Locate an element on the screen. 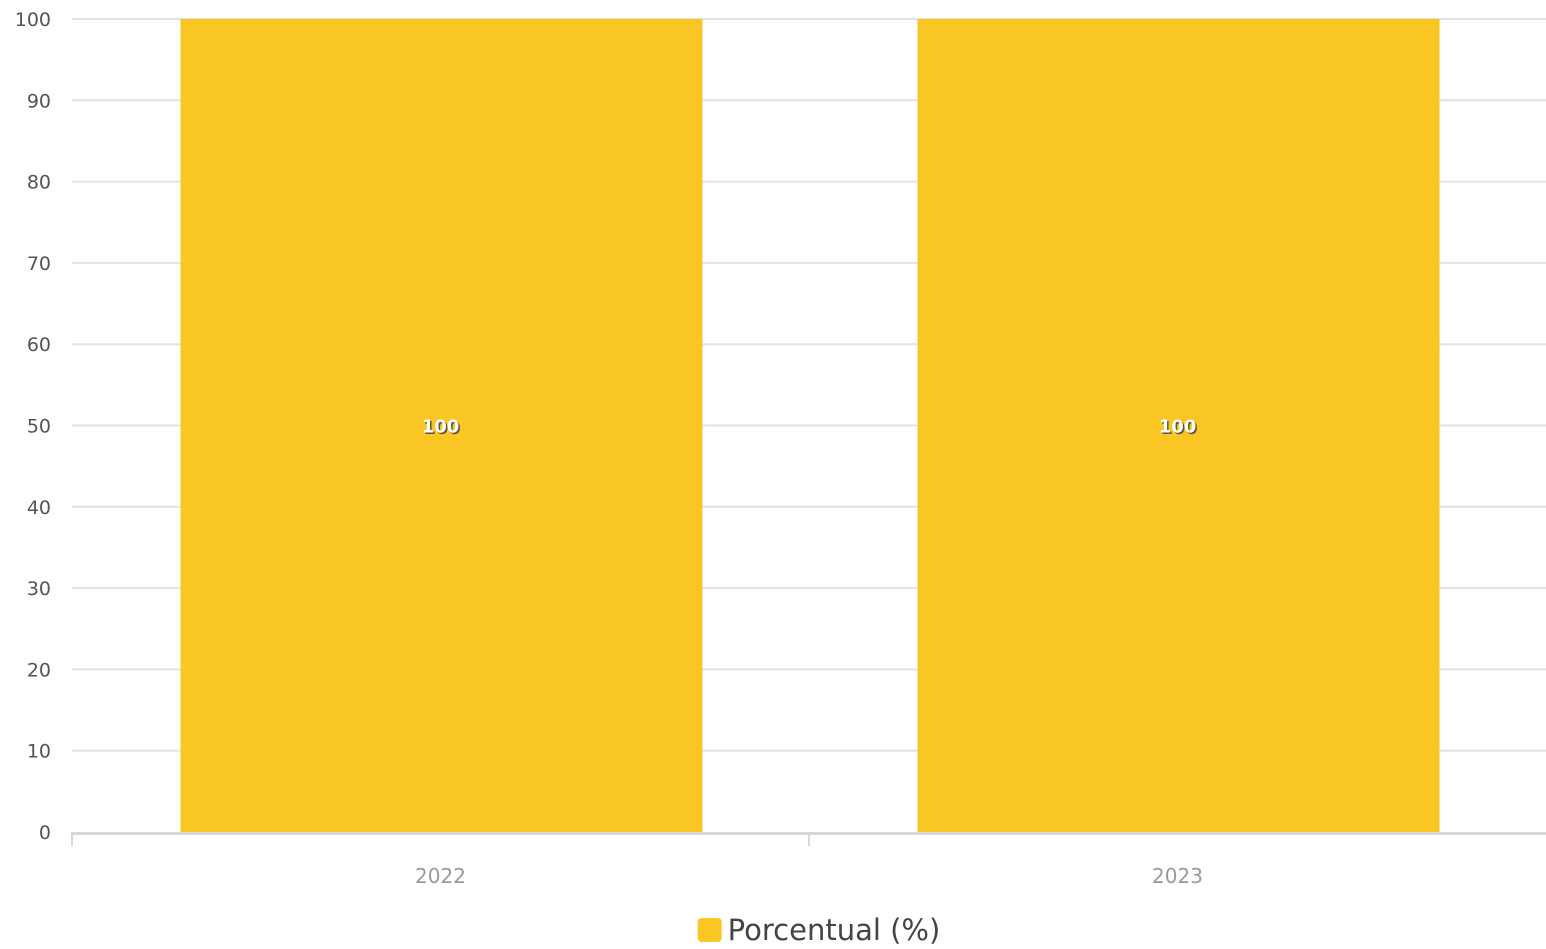  x-axis-tick-labels: 2022 2023 is located at coordinates (809, 876).